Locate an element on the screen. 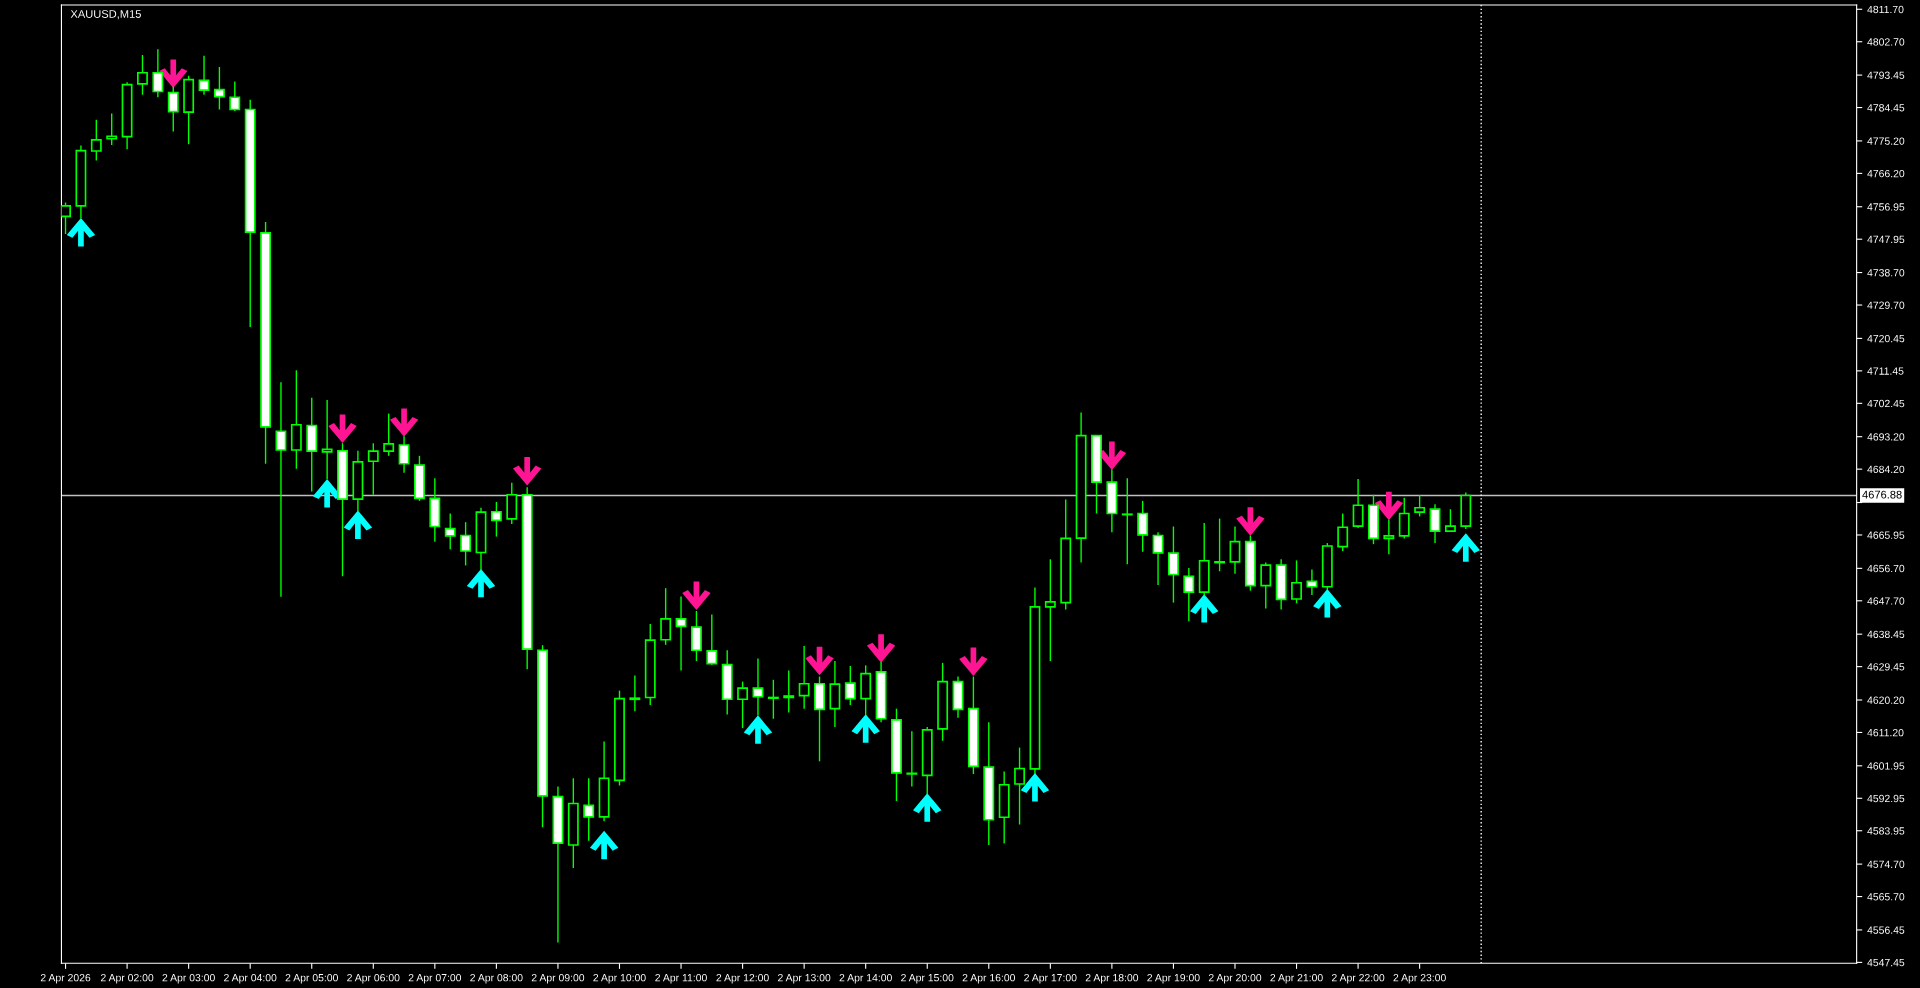 The width and height of the screenshot is (1920, 988). y-tick-label: 4620.20 is located at coordinates (1886, 700).